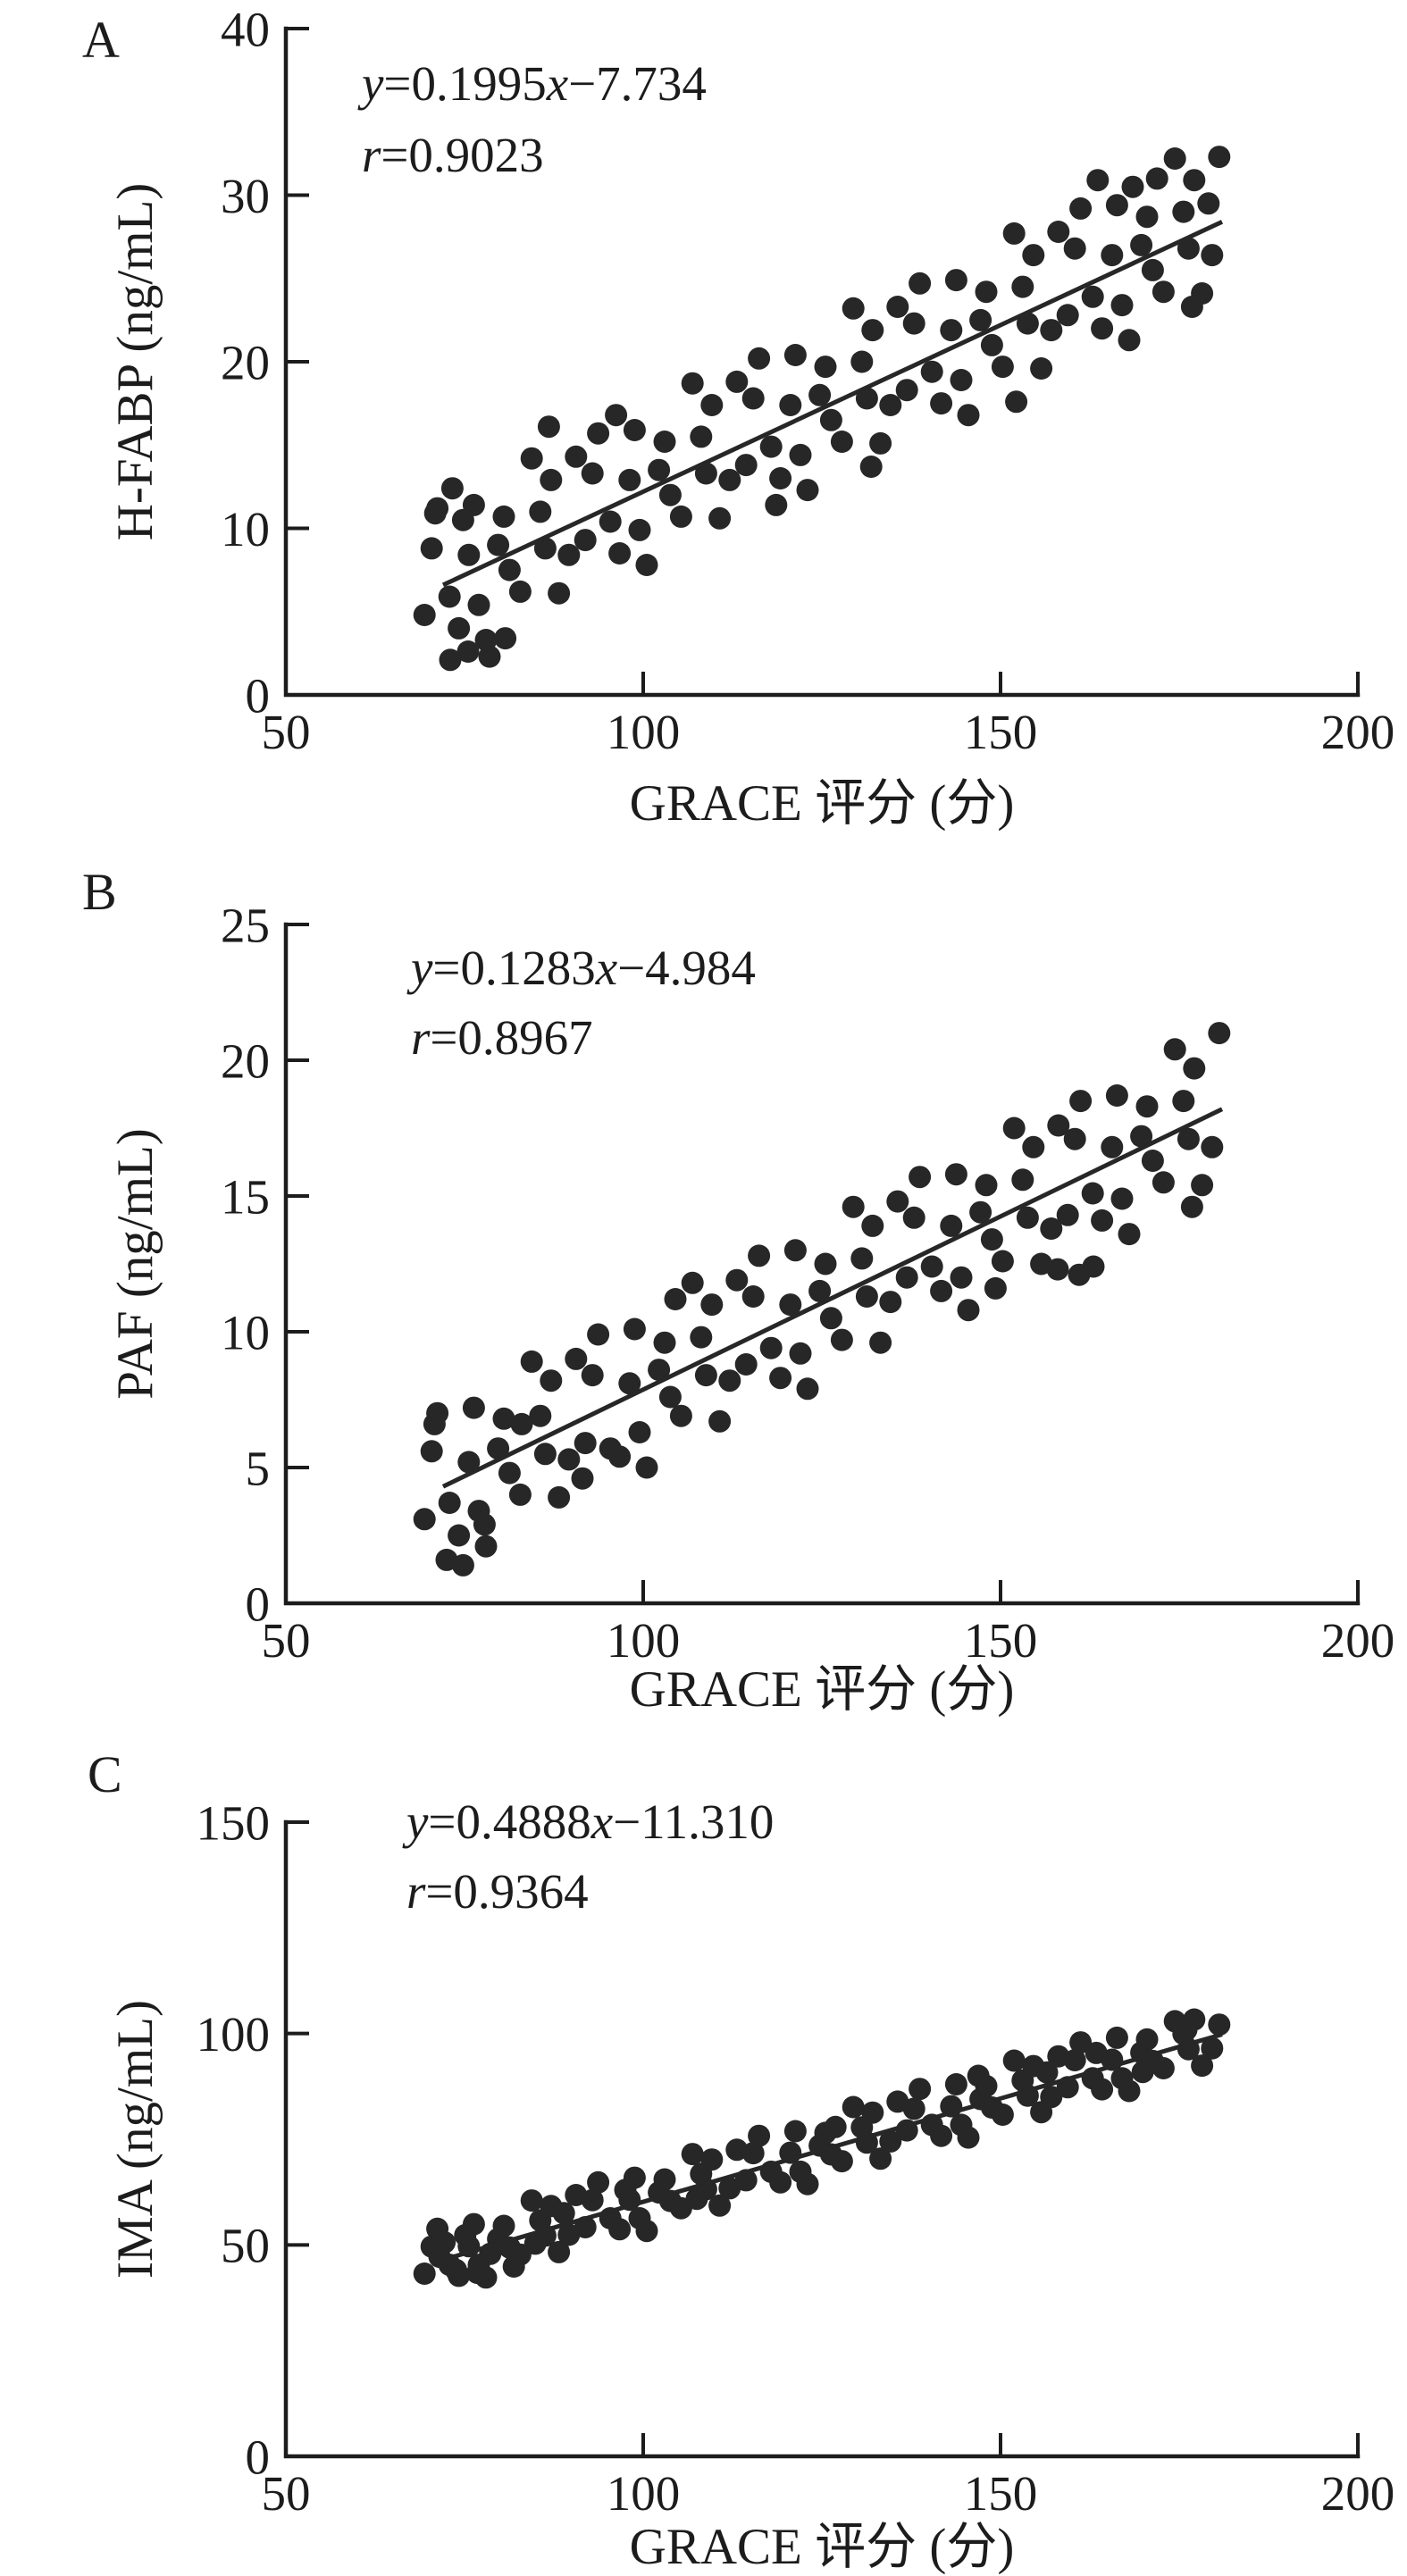  What do you see at coordinates (245, 2246) in the screenshot?
I see `y-tick-label: 50` at bounding box center [245, 2246].